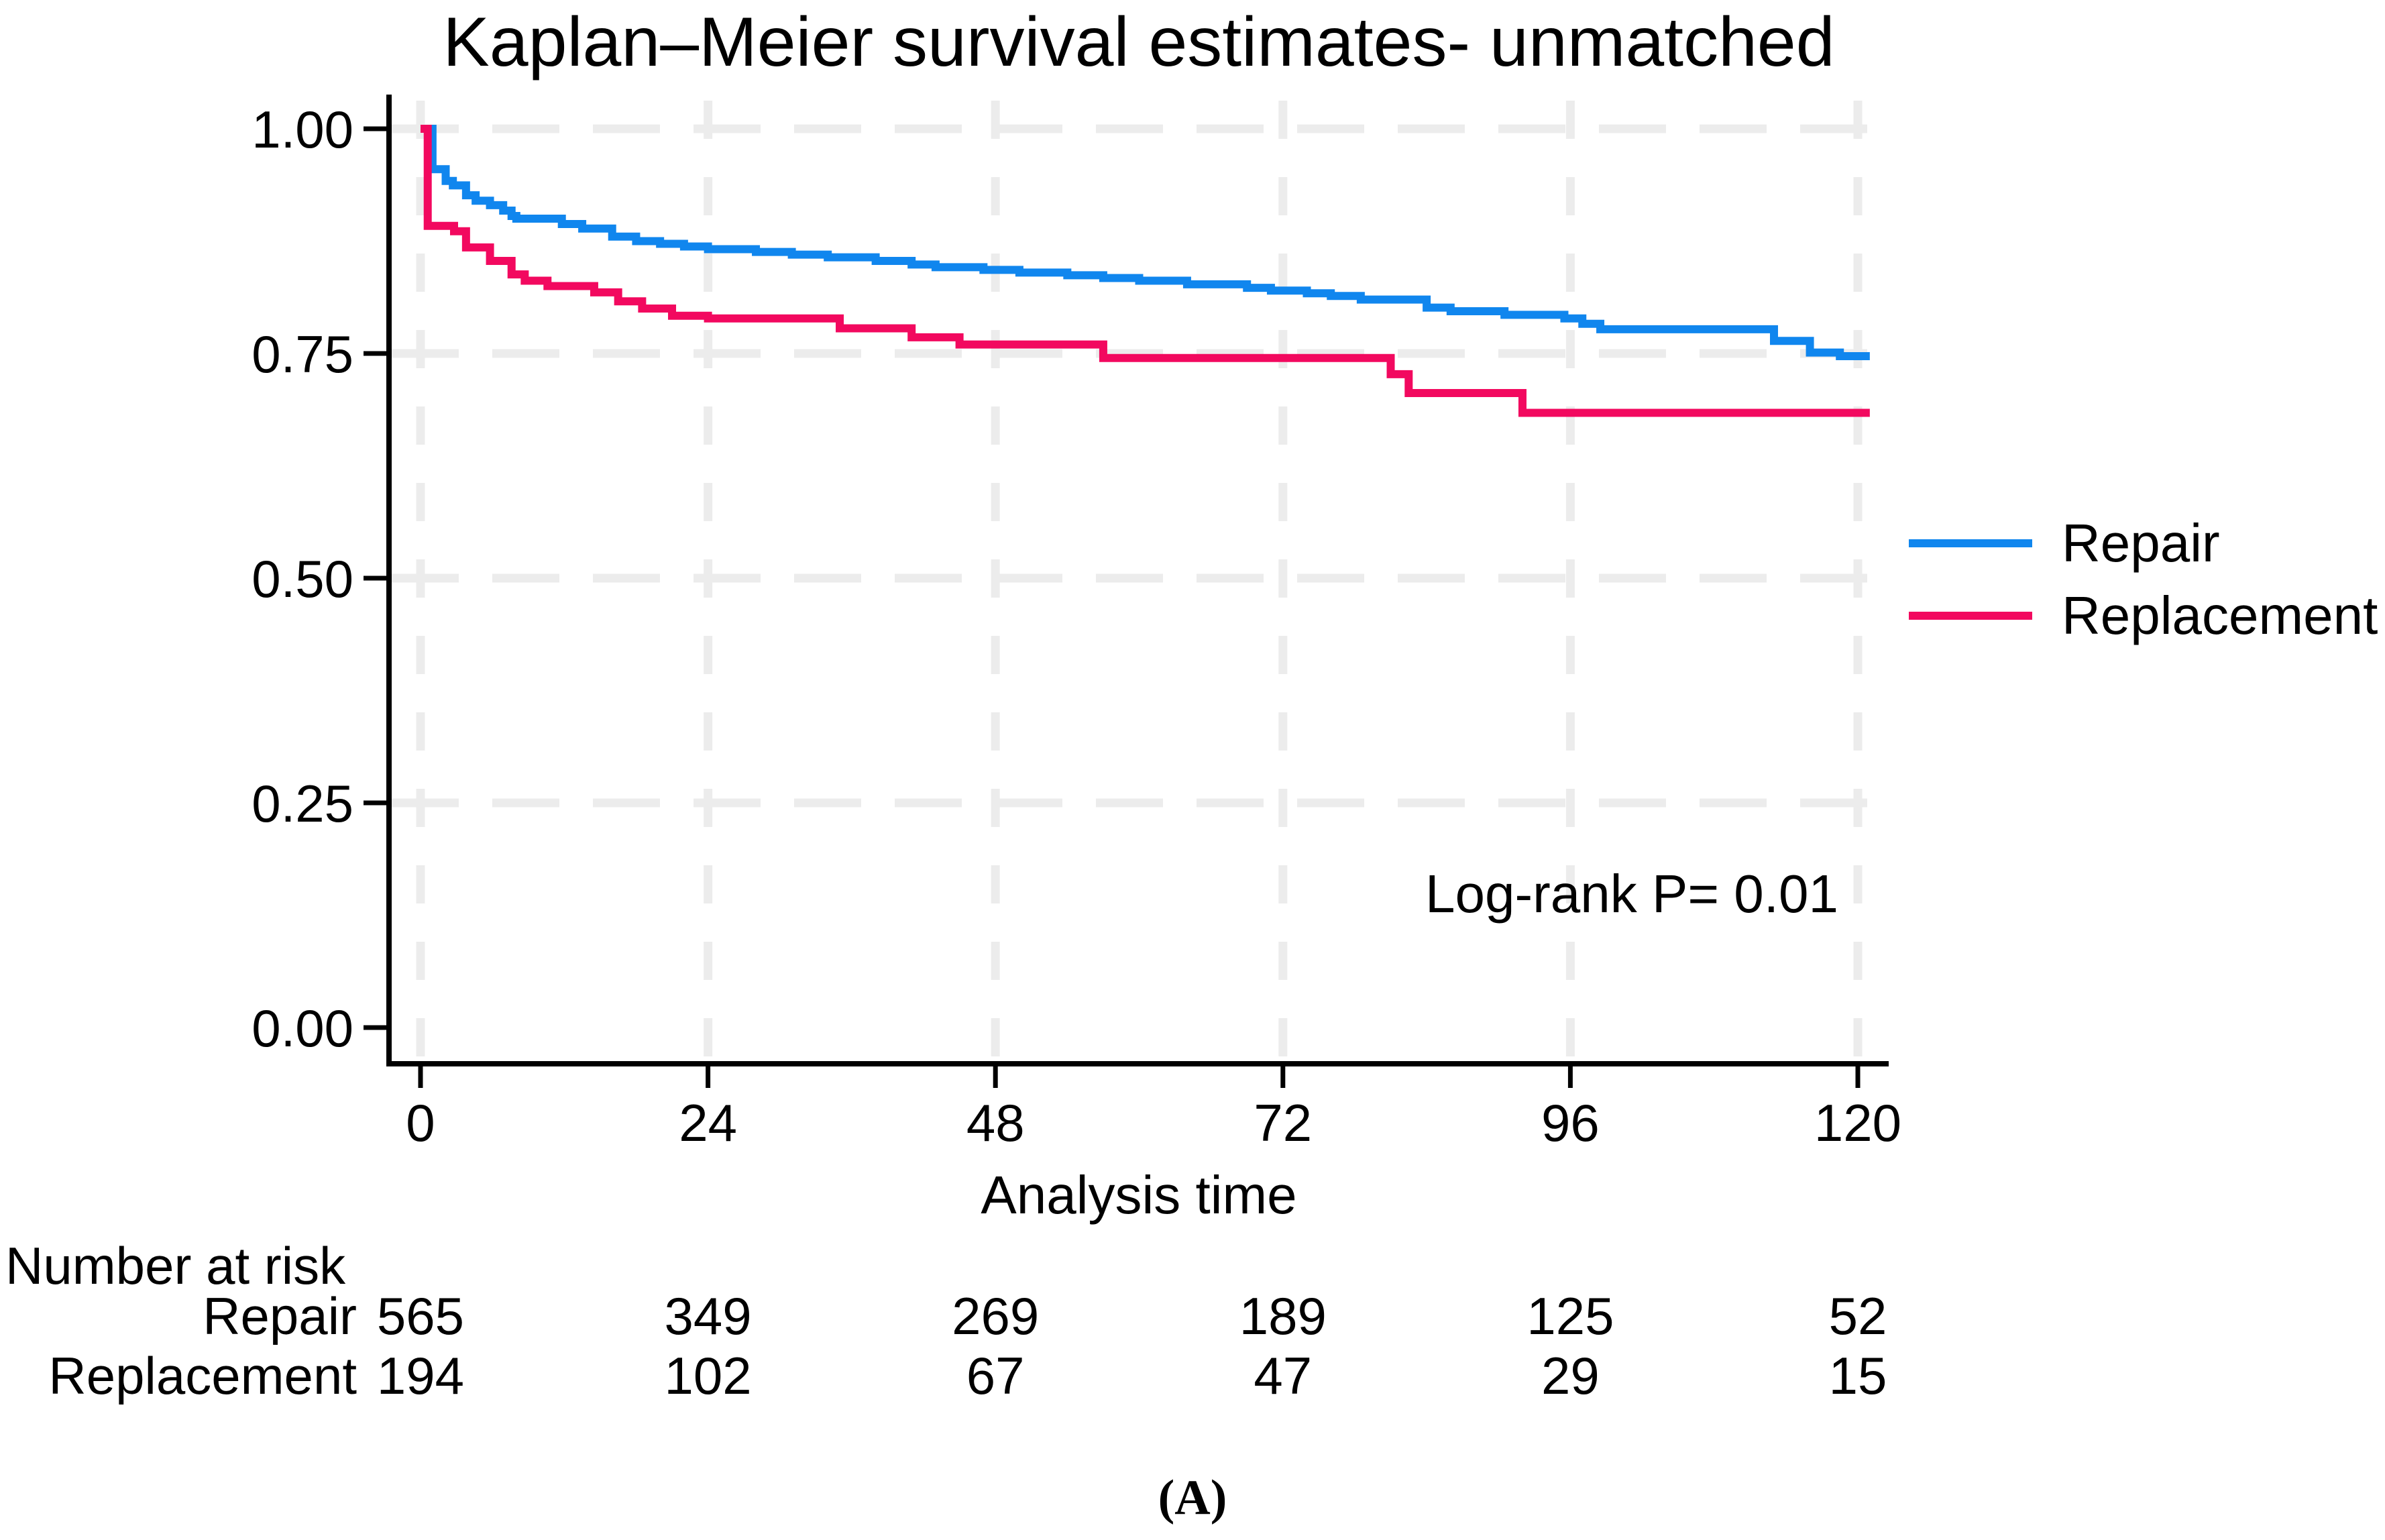 The height and width of the screenshot is (1540, 2385). I want to click on x-tick-label: 96, so click(1570, 1122).